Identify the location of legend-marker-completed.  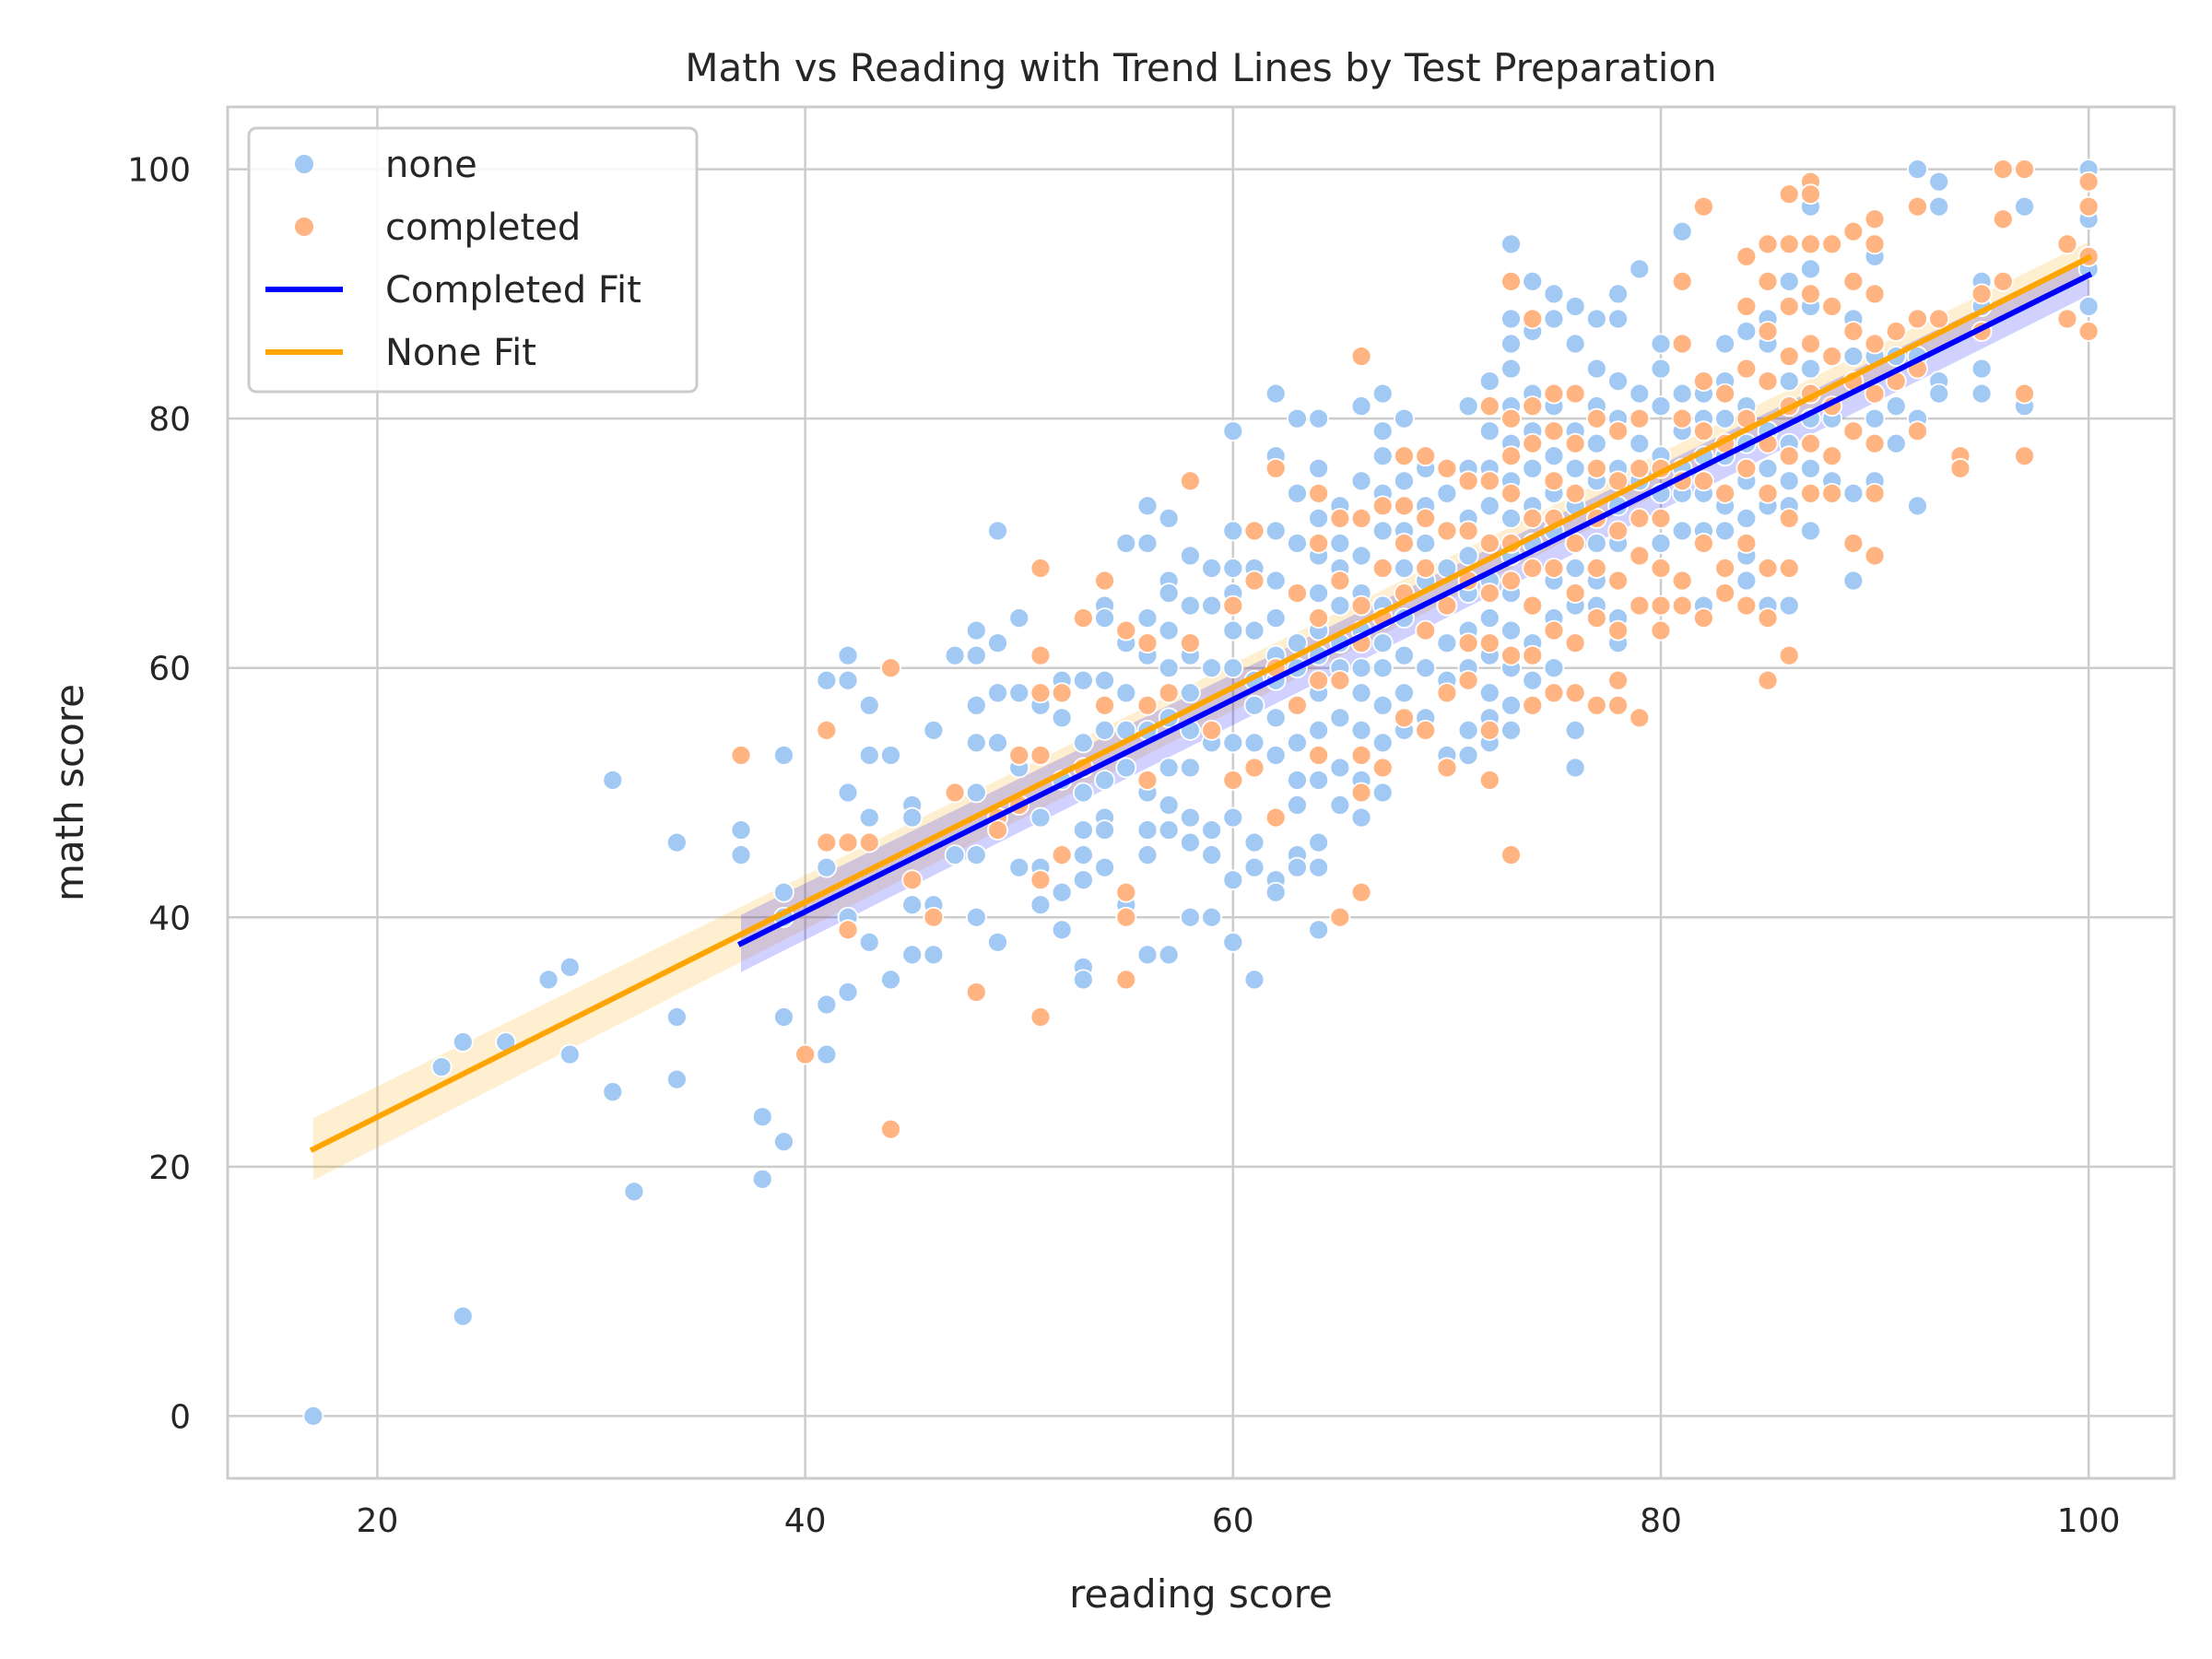
(304, 227).